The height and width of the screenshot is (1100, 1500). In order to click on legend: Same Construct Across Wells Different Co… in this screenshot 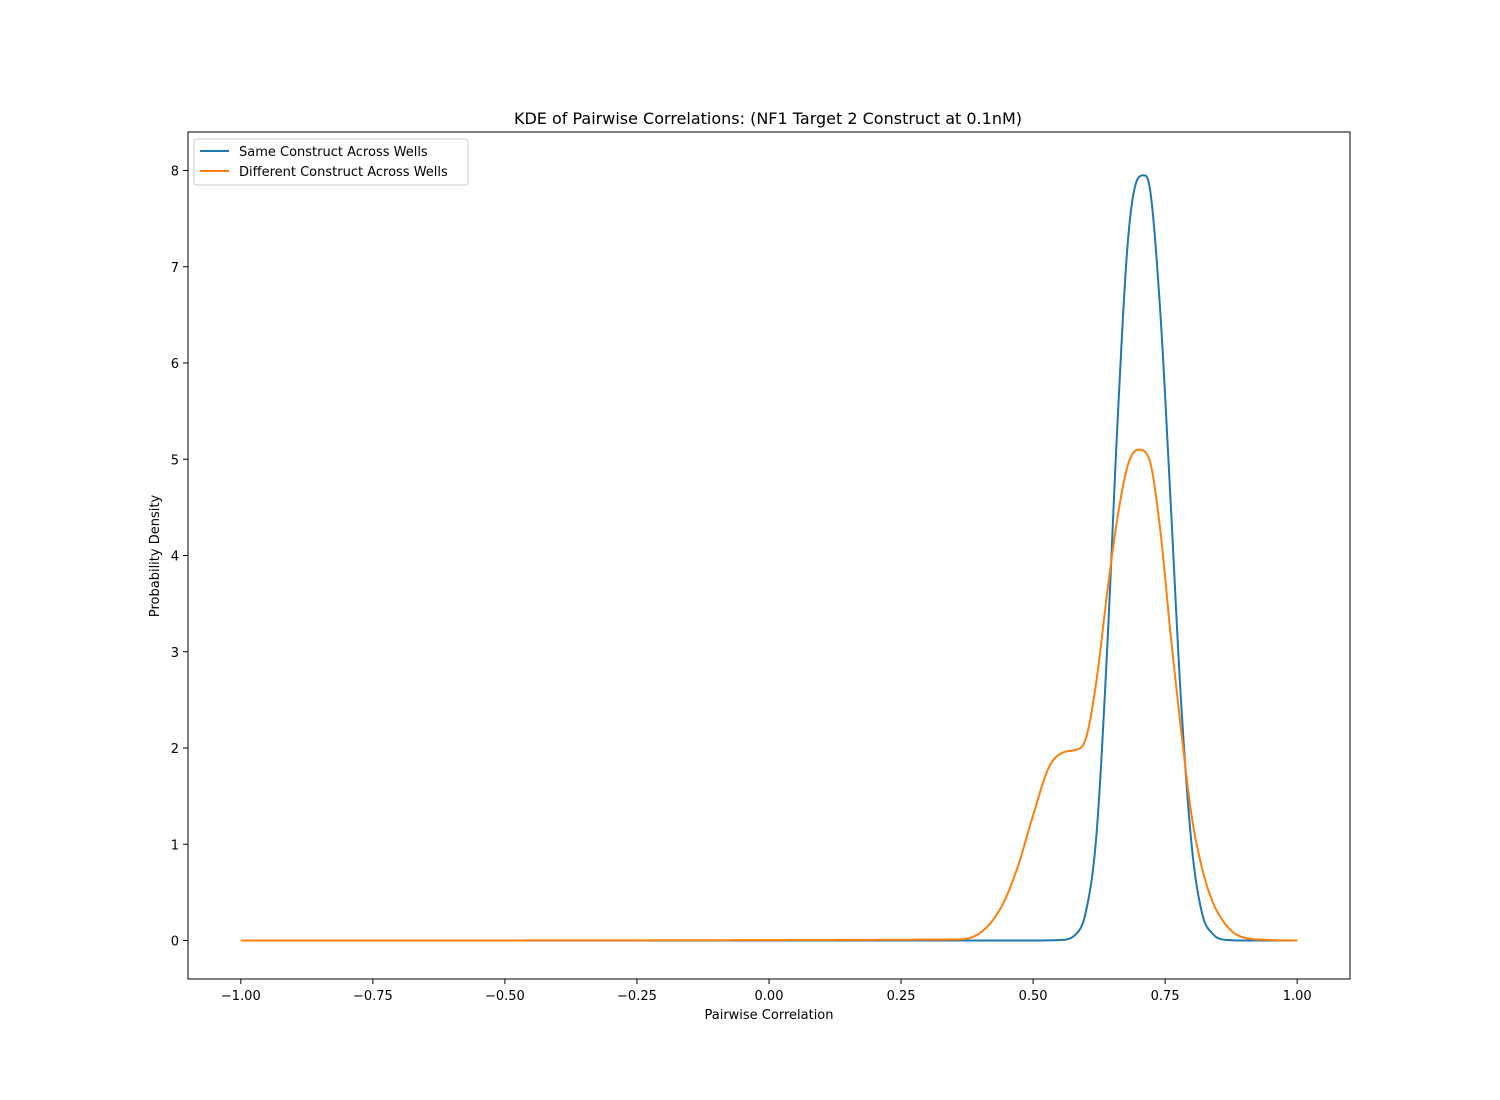, I will do `click(331, 162)`.